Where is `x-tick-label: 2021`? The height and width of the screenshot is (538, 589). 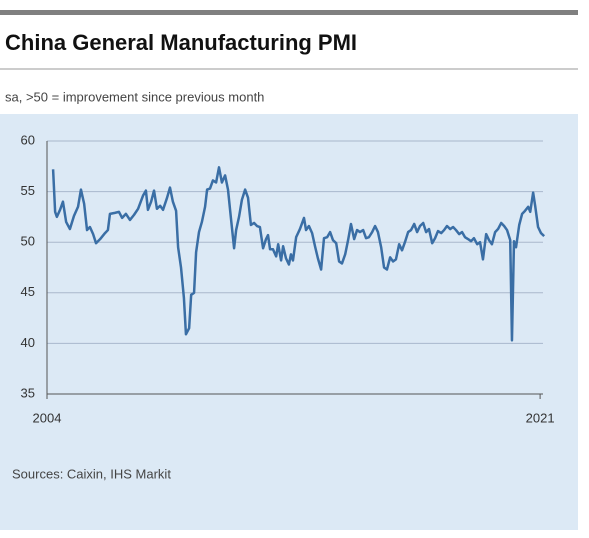 x-tick-label: 2021 is located at coordinates (540, 417).